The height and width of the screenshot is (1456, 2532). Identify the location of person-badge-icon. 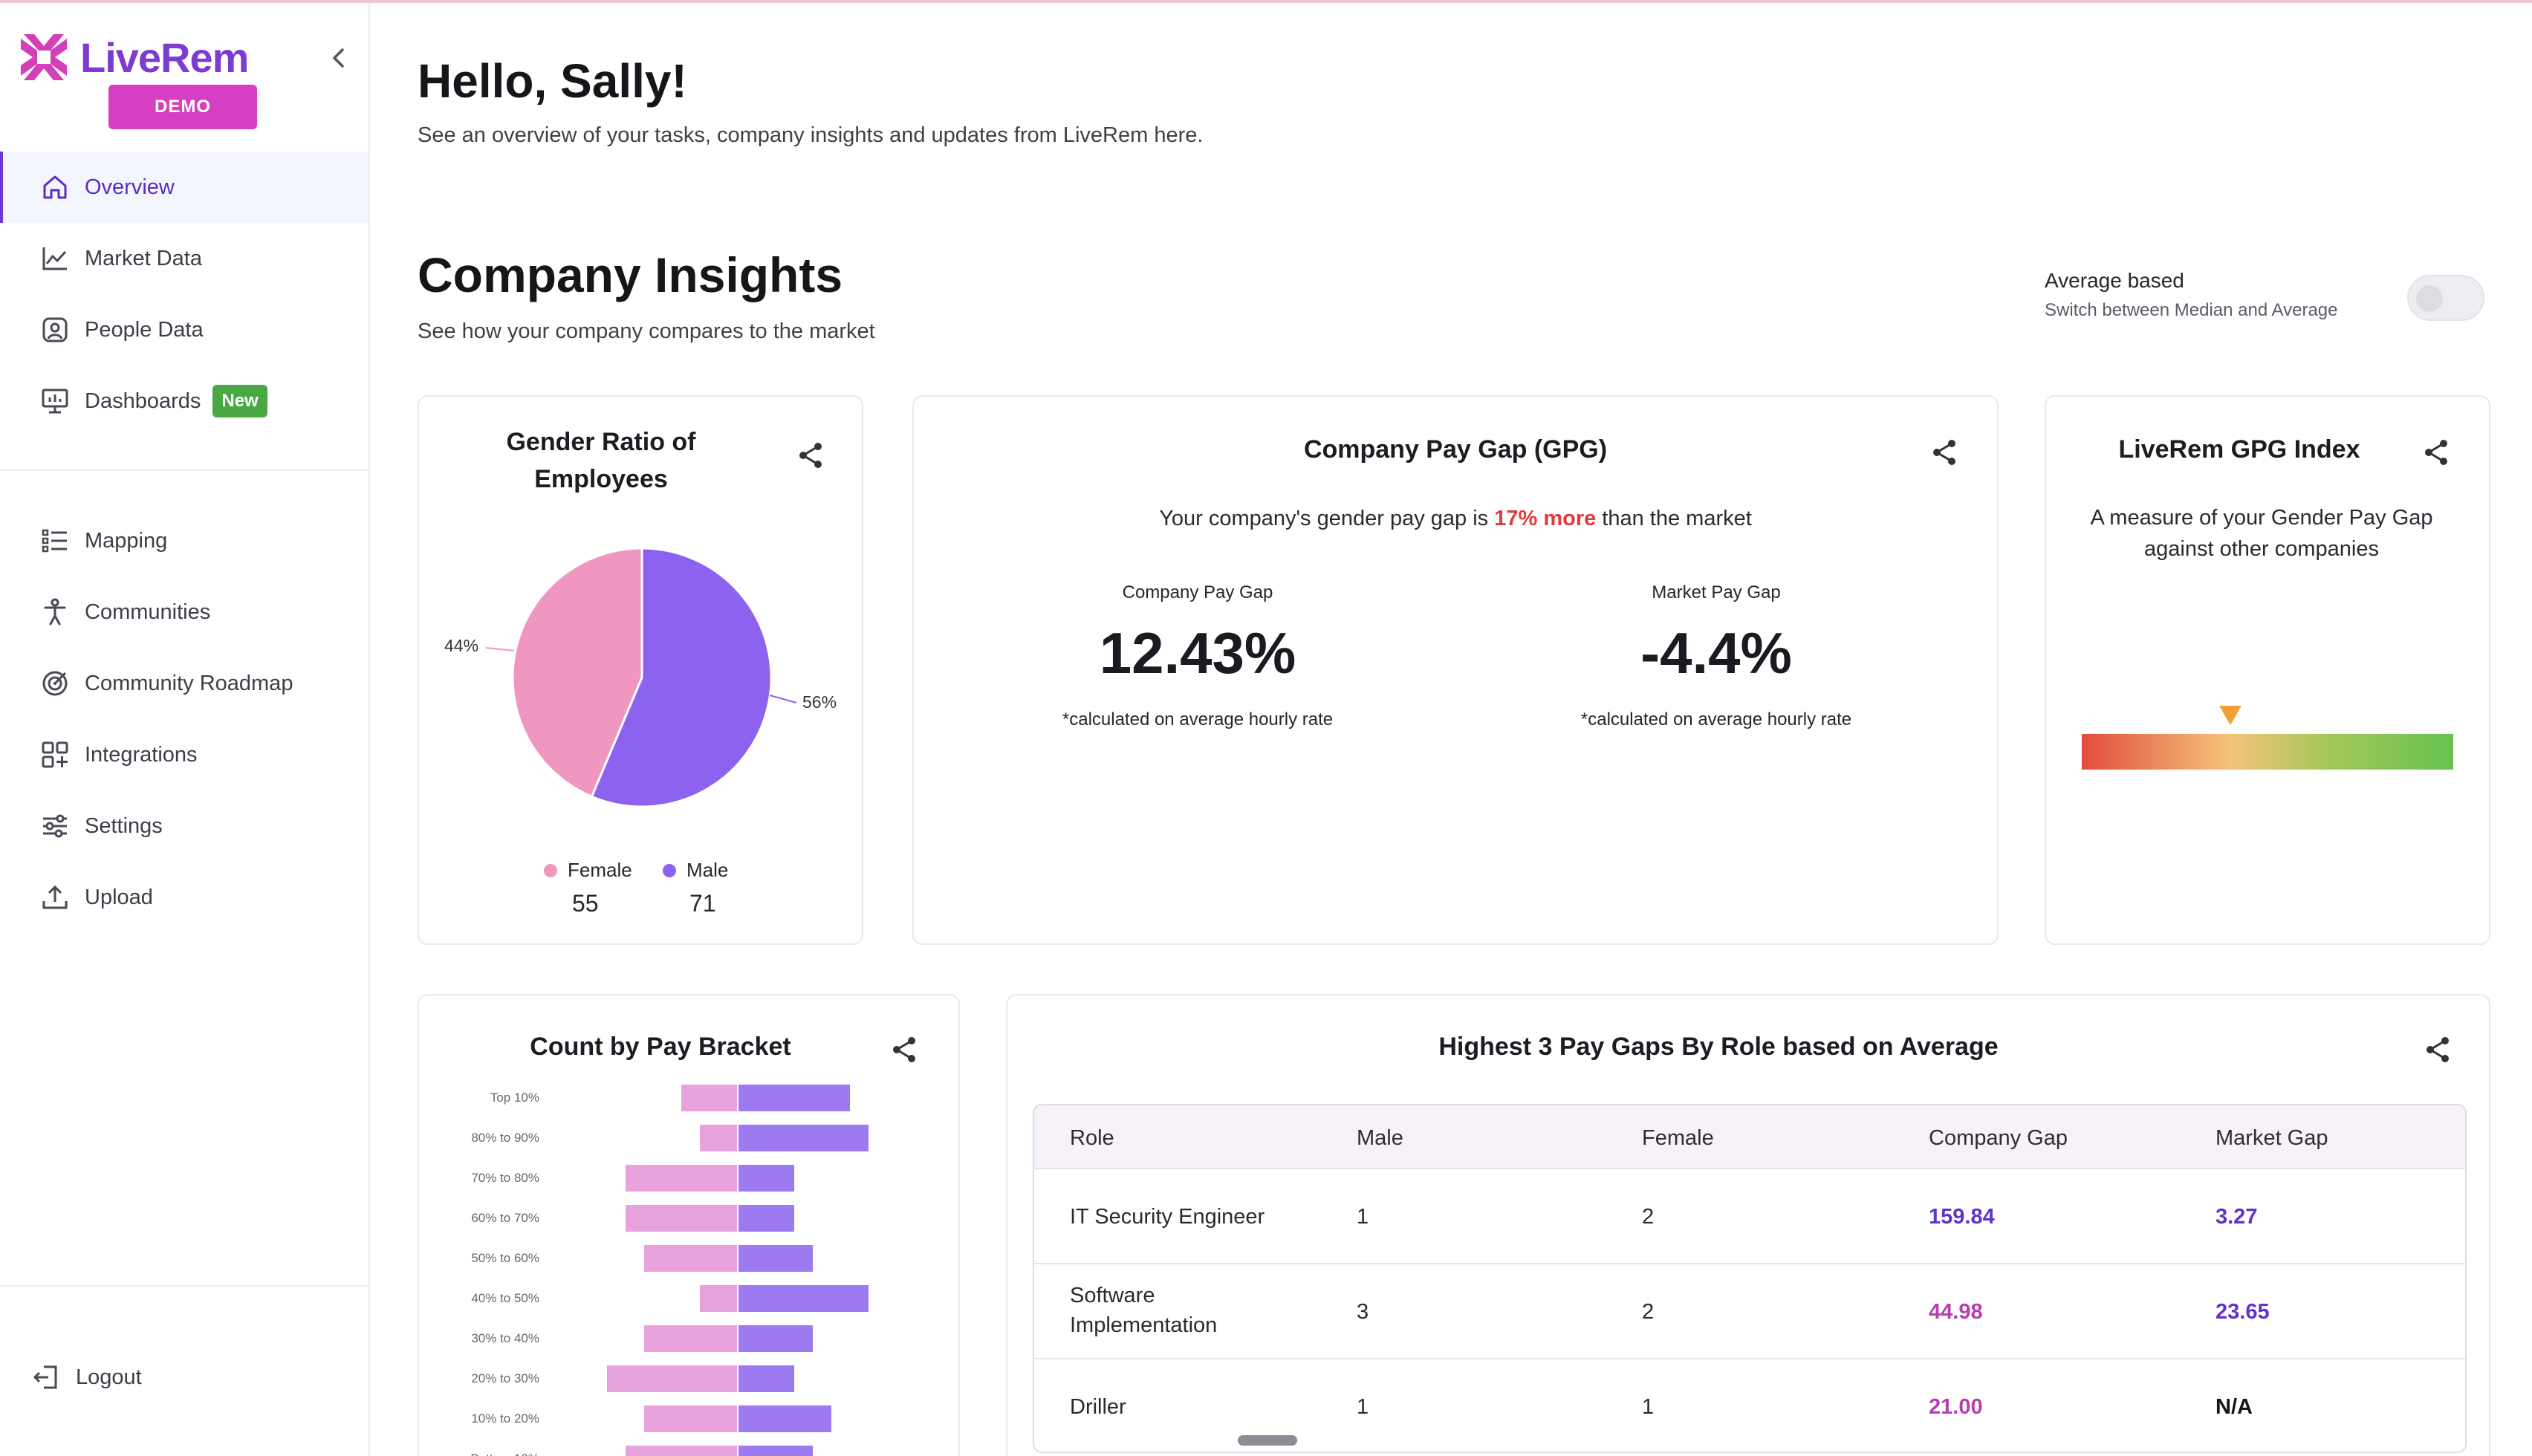
(55, 329).